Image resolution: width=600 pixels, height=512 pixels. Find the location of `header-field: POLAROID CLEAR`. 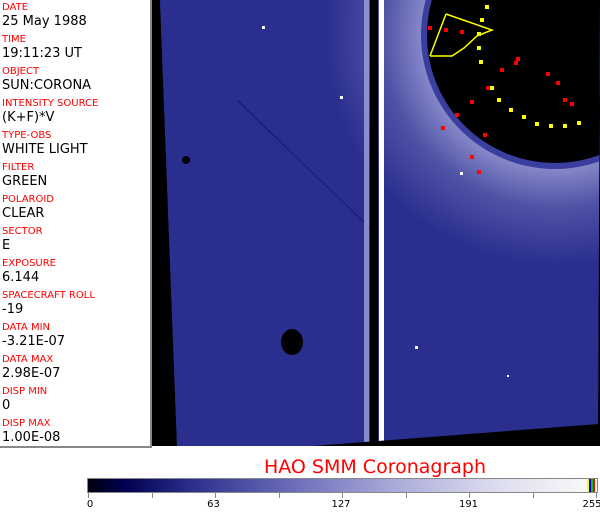

header-field: POLAROID CLEAR is located at coordinates (75, 208).